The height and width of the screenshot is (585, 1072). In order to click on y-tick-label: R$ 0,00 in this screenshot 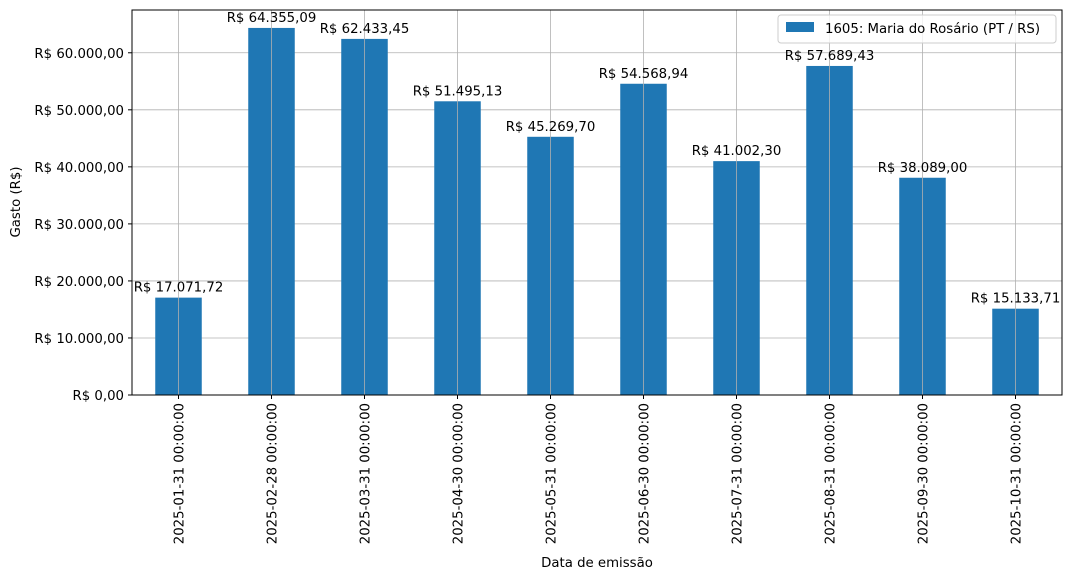, I will do `click(98, 396)`.